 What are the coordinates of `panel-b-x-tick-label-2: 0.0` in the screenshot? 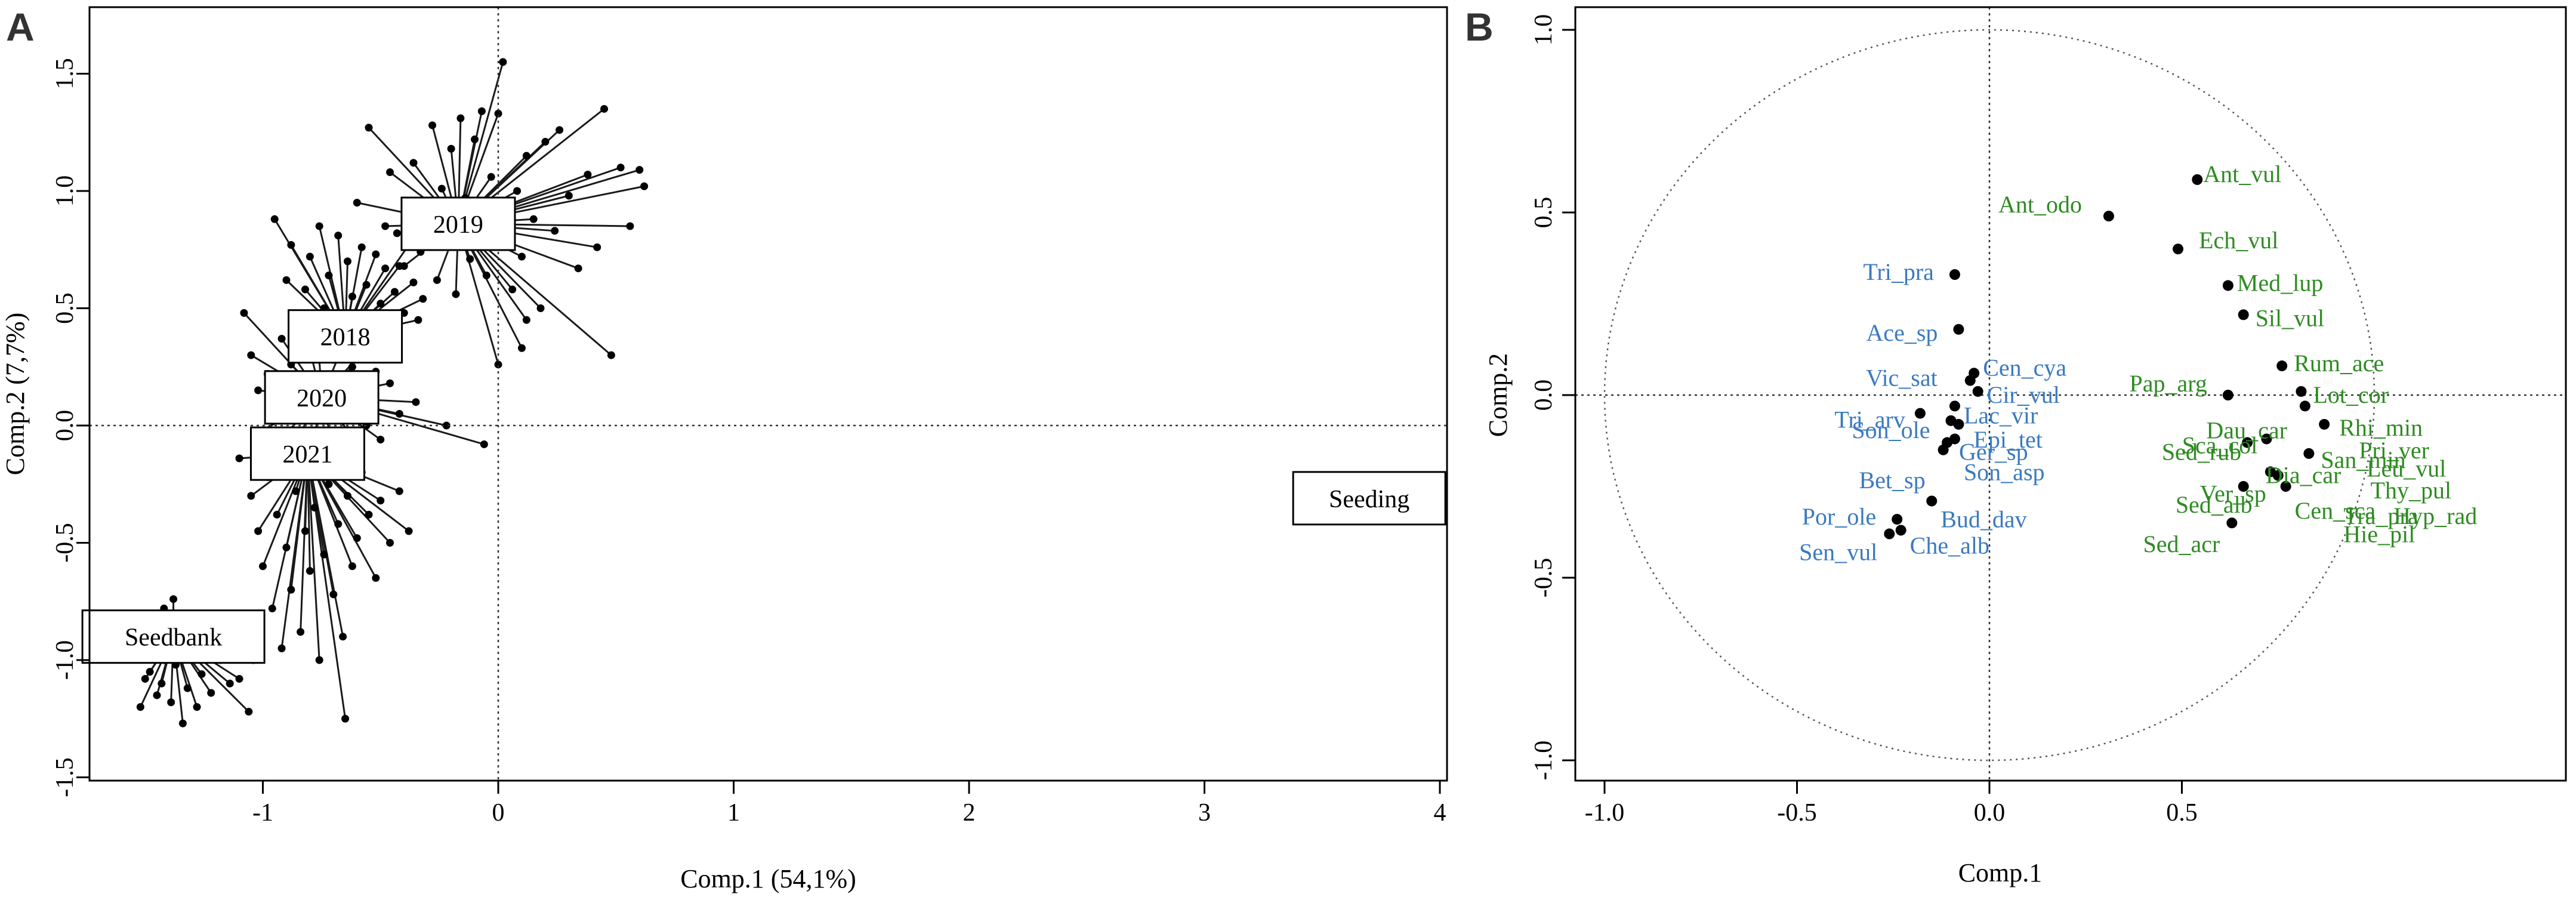 It's located at (1990, 813).